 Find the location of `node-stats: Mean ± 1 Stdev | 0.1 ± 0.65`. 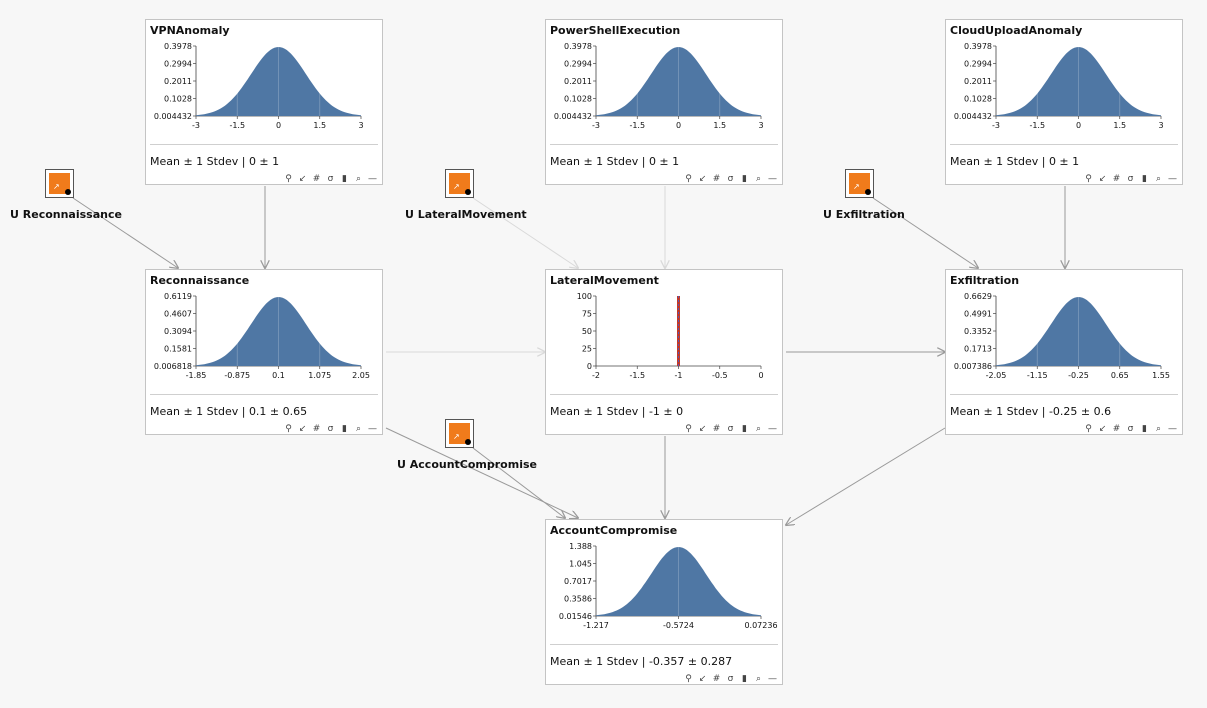

node-stats: Mean ± 1 Stdev | 0.1 ± 0.65 is located at coordinates (229, 411).